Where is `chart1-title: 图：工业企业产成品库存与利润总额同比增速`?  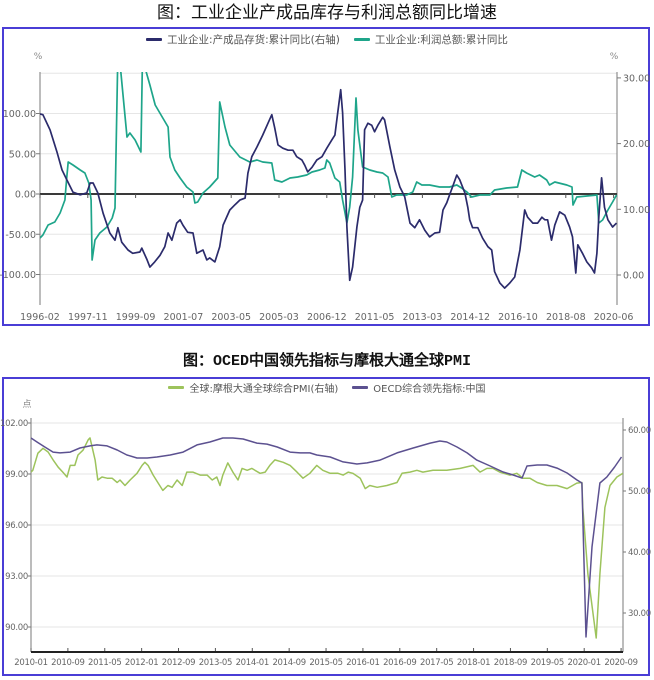
chart1-title: 图：工业企业产成品库存与利润总额同比增速 is located at coordinates (327, 13).